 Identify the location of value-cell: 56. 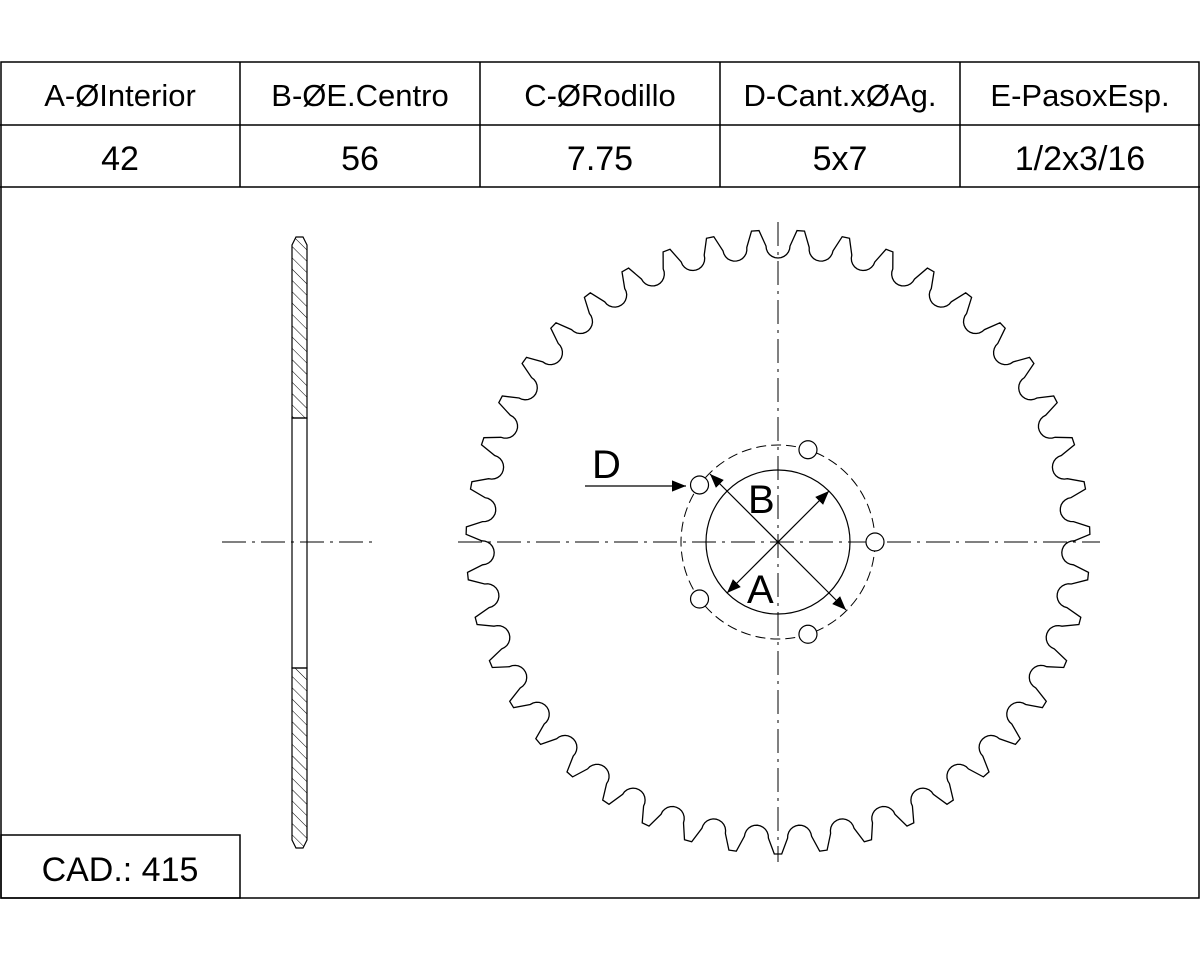
(360, 159).